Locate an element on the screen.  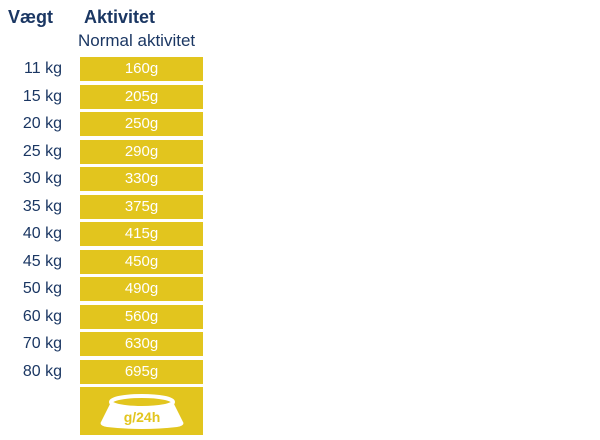
weight-label: 25 kg is located at coordinates (42, 151).